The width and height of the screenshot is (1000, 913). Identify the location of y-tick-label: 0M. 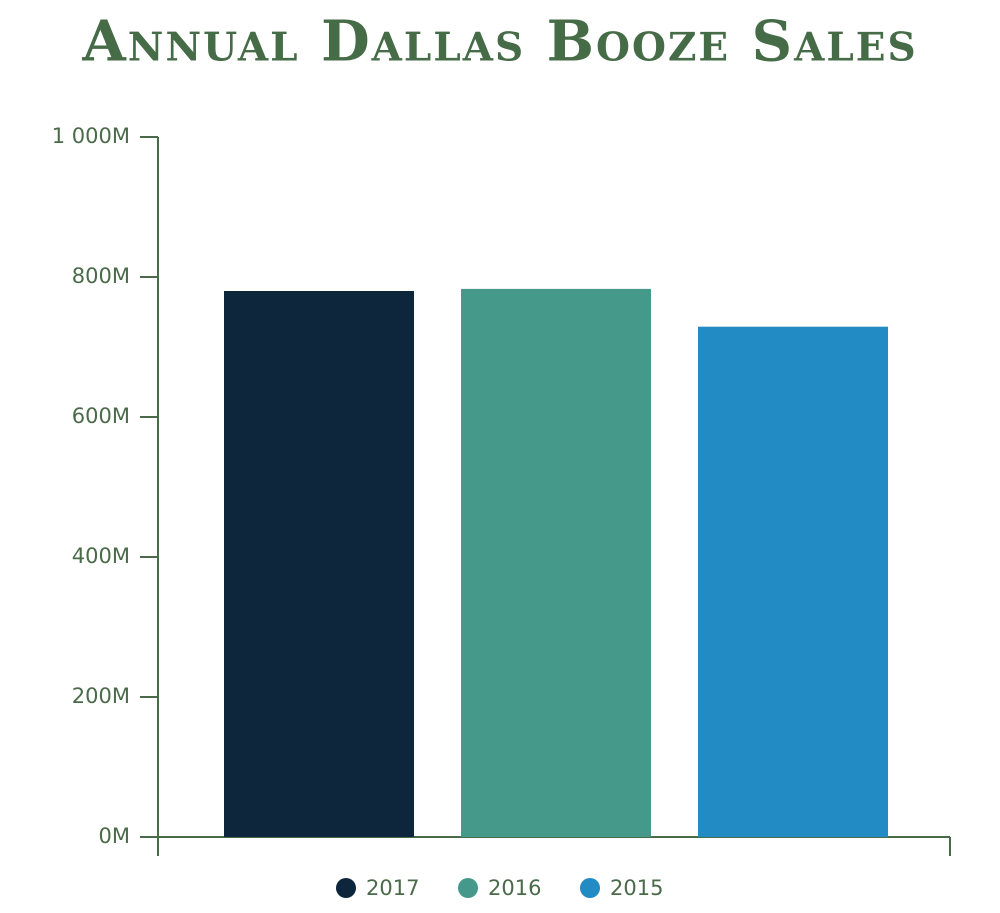
(114, 836).